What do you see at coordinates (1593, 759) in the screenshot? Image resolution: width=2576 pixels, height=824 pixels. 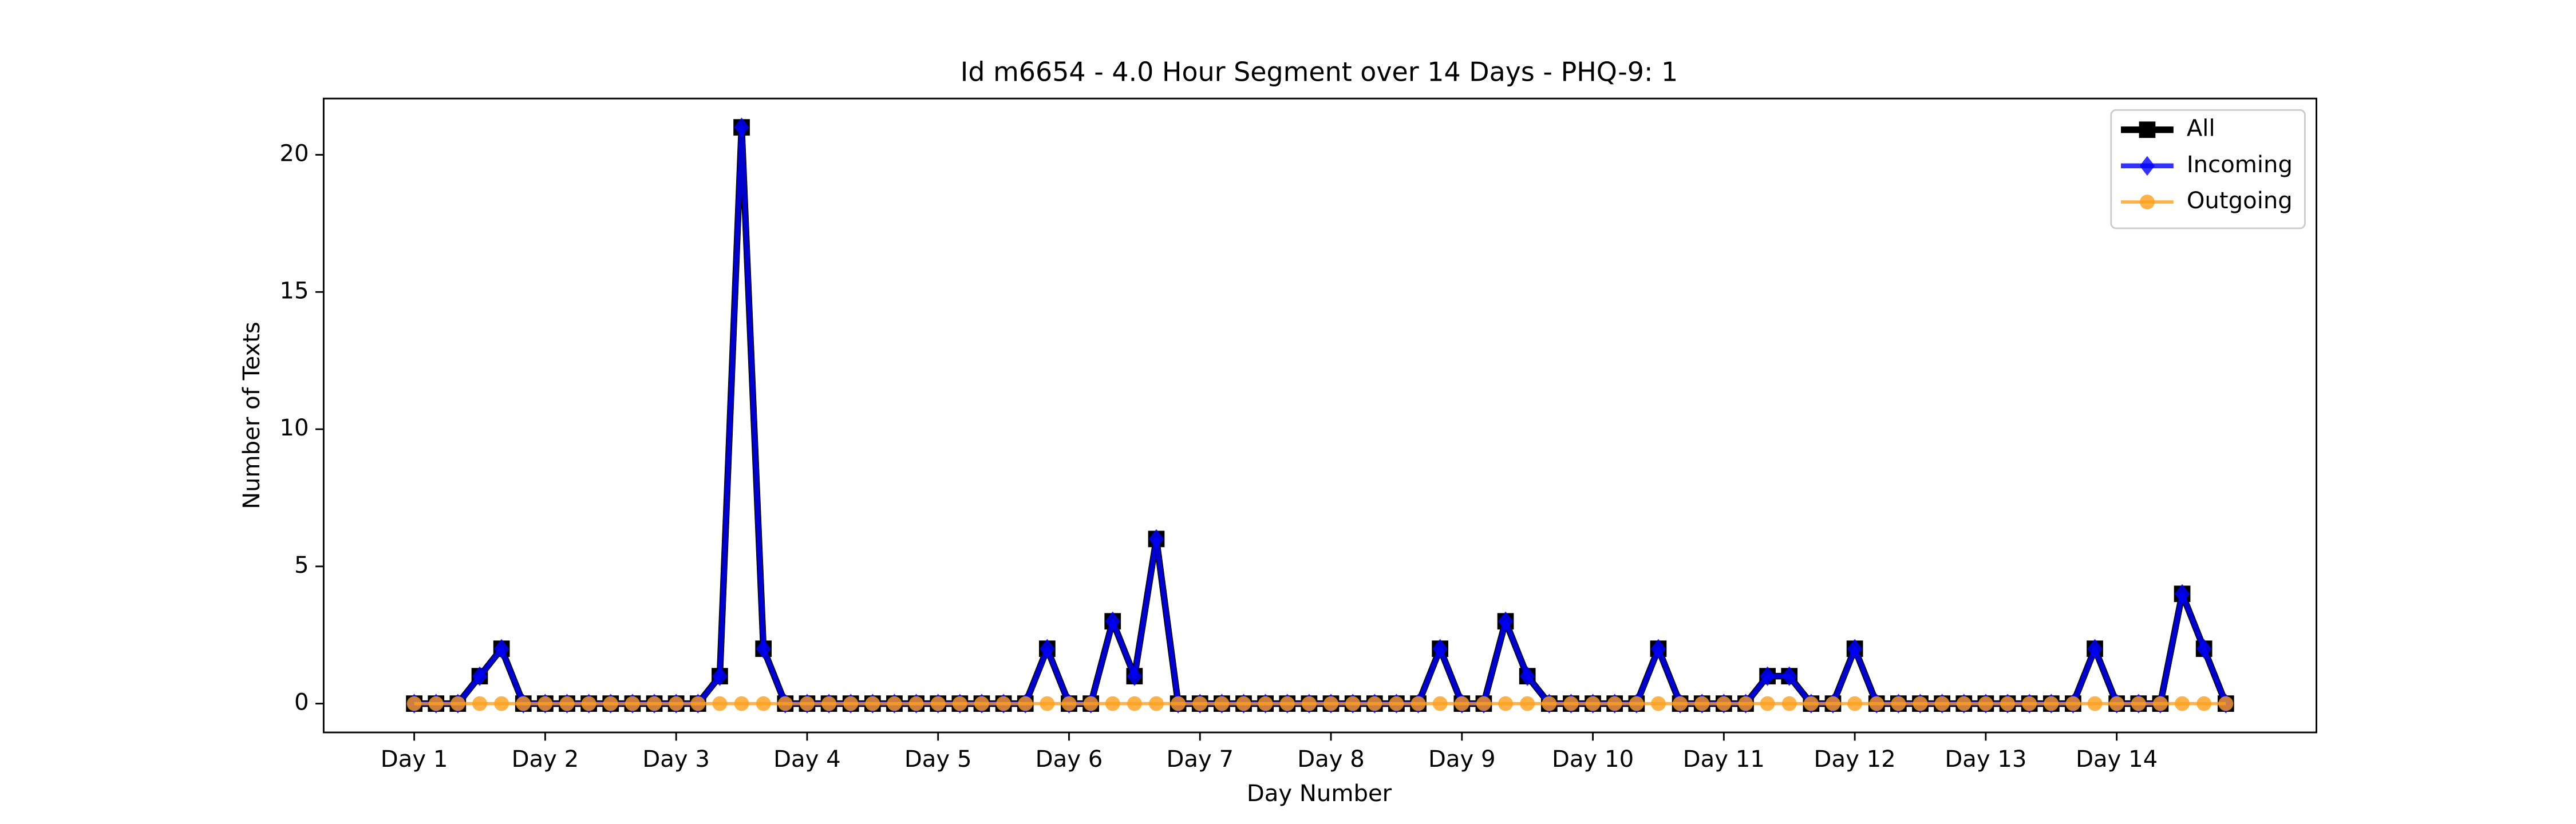 I see `x-tick-label: Day 10` at bounding box center [1593, 759].